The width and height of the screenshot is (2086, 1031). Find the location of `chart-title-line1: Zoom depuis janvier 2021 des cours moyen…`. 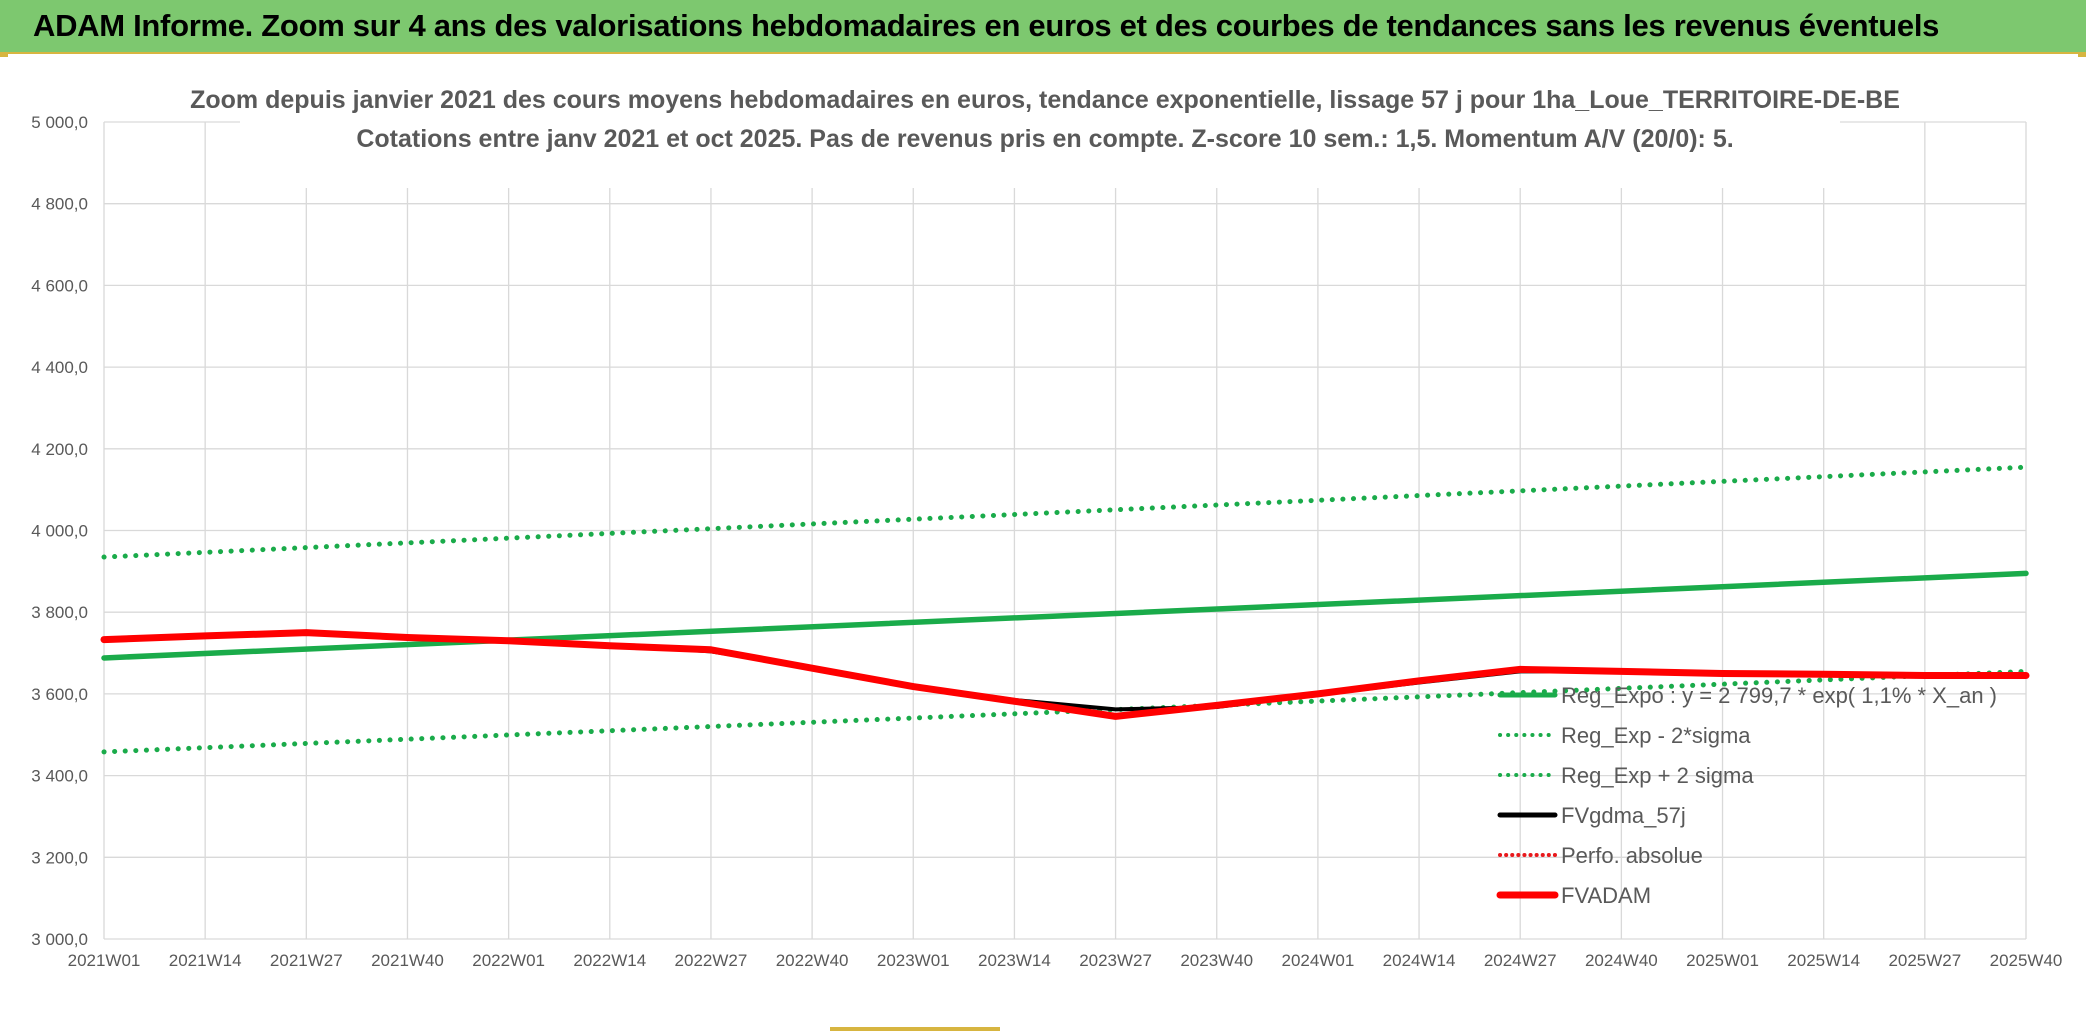

chart-title-line1: Zoom depuis janvier 2021 des cours moyen… is located at coordinates (1045, 100).